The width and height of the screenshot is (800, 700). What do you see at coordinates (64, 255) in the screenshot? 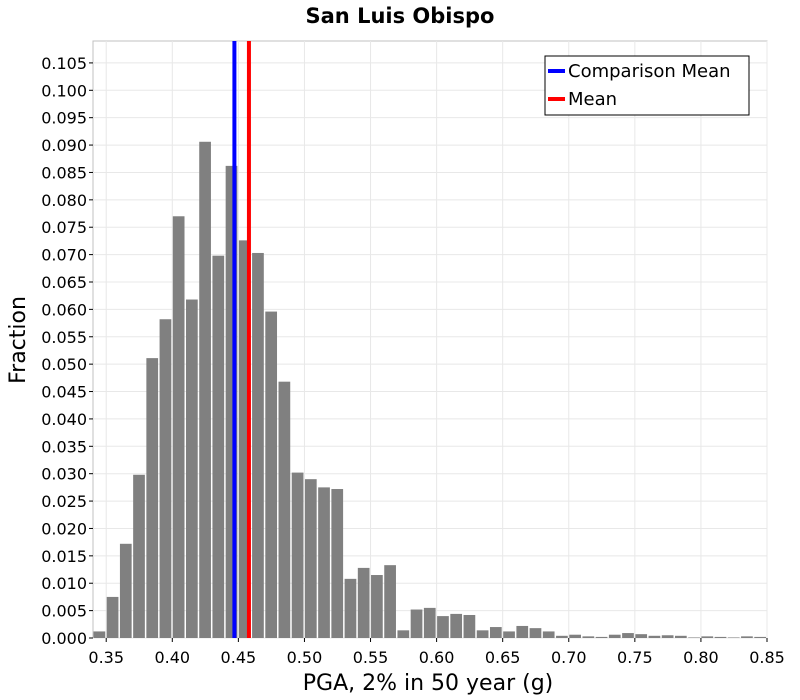
I see `y-tick-label: 0.070` at bounding box center [64, 255].